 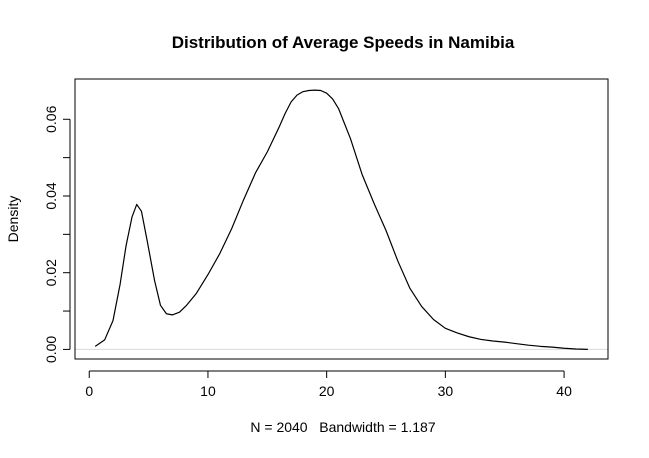 What do you see at coordinates (208, 391) in the screenshot?
I see `x-tick-label: 10` at bounding box center [208, 391].